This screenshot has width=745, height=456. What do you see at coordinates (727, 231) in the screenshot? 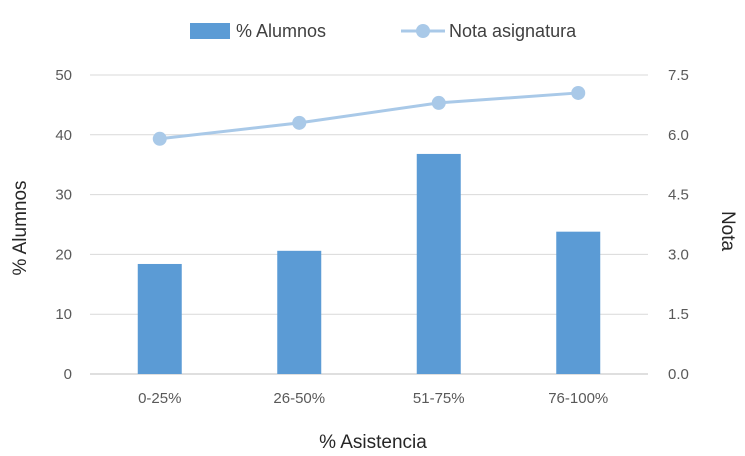
I see `right-axis-title: Nota` at bounding box center [727, 231].